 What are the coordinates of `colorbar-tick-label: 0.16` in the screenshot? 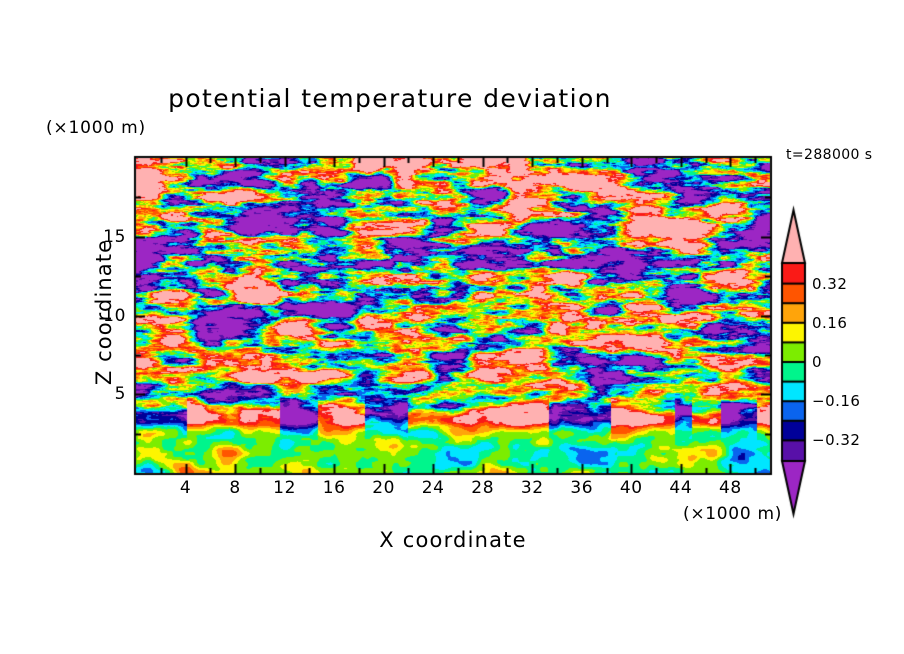 It's located at (830, 322).